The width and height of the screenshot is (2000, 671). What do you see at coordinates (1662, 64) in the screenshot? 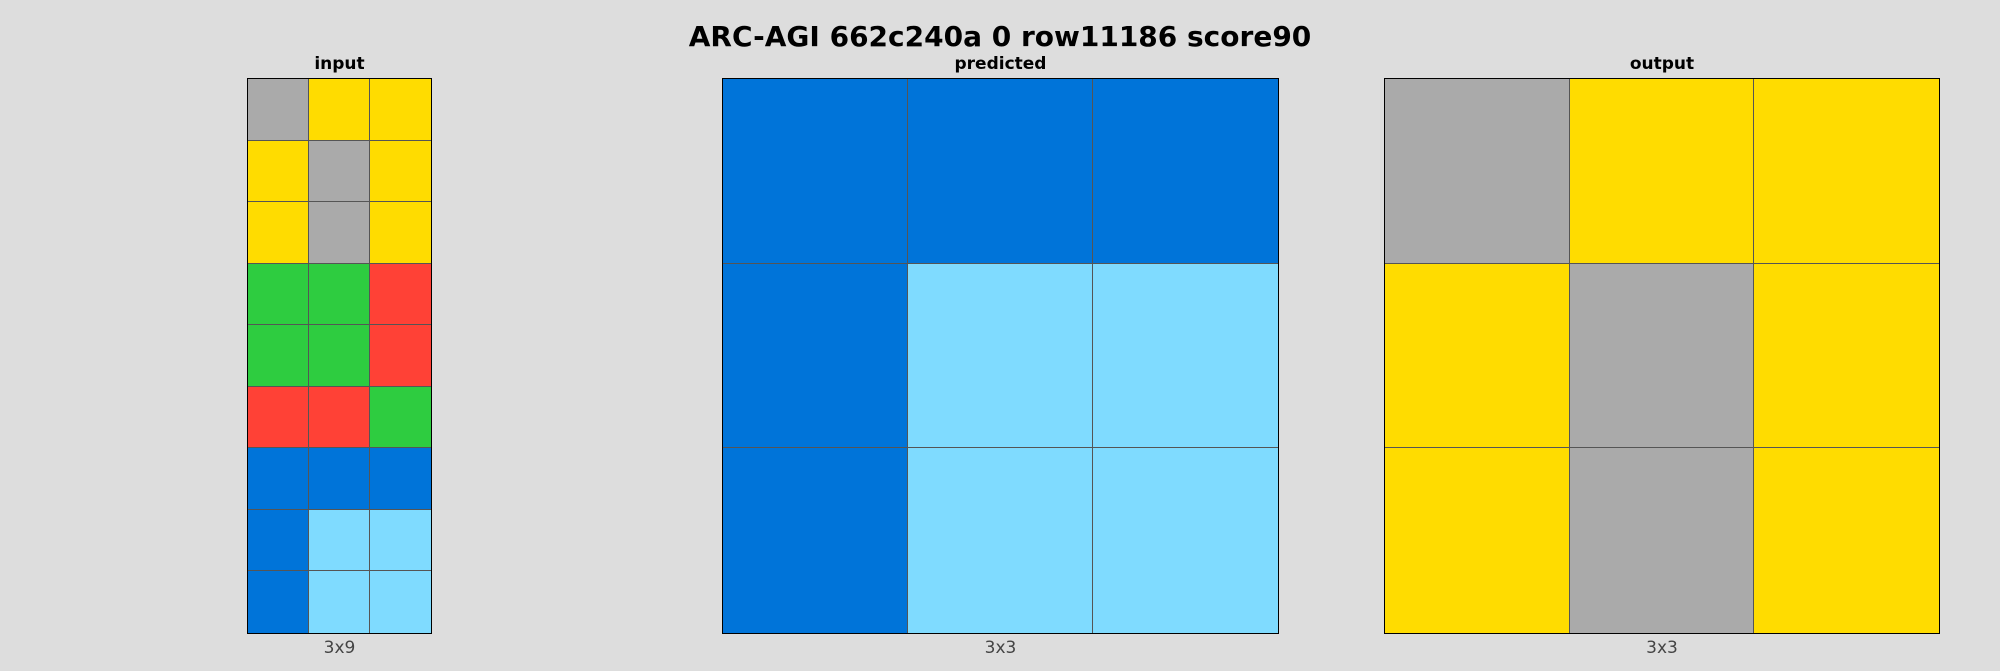
I see `output-panel-label: output` at bounding box center [1662, 64].